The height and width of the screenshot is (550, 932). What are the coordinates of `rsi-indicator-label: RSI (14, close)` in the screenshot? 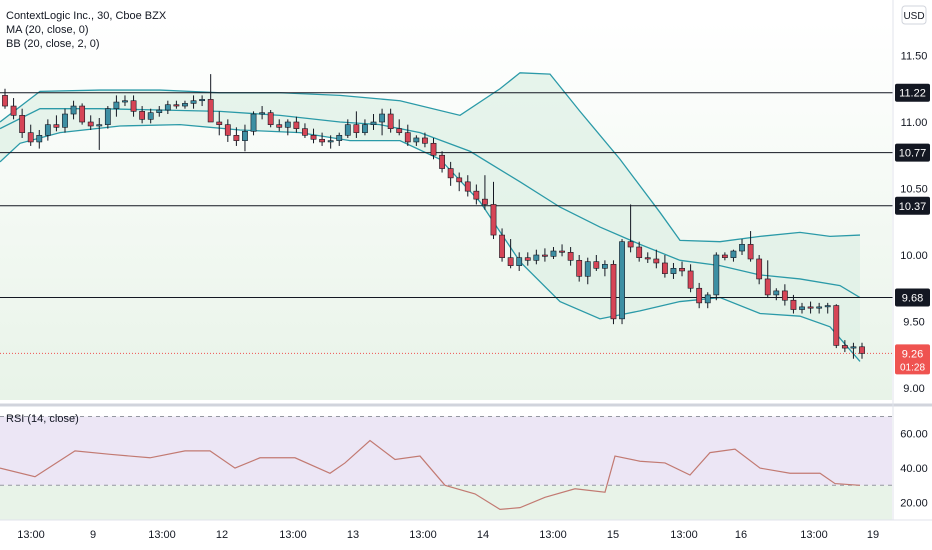 It's located at (42, 419).